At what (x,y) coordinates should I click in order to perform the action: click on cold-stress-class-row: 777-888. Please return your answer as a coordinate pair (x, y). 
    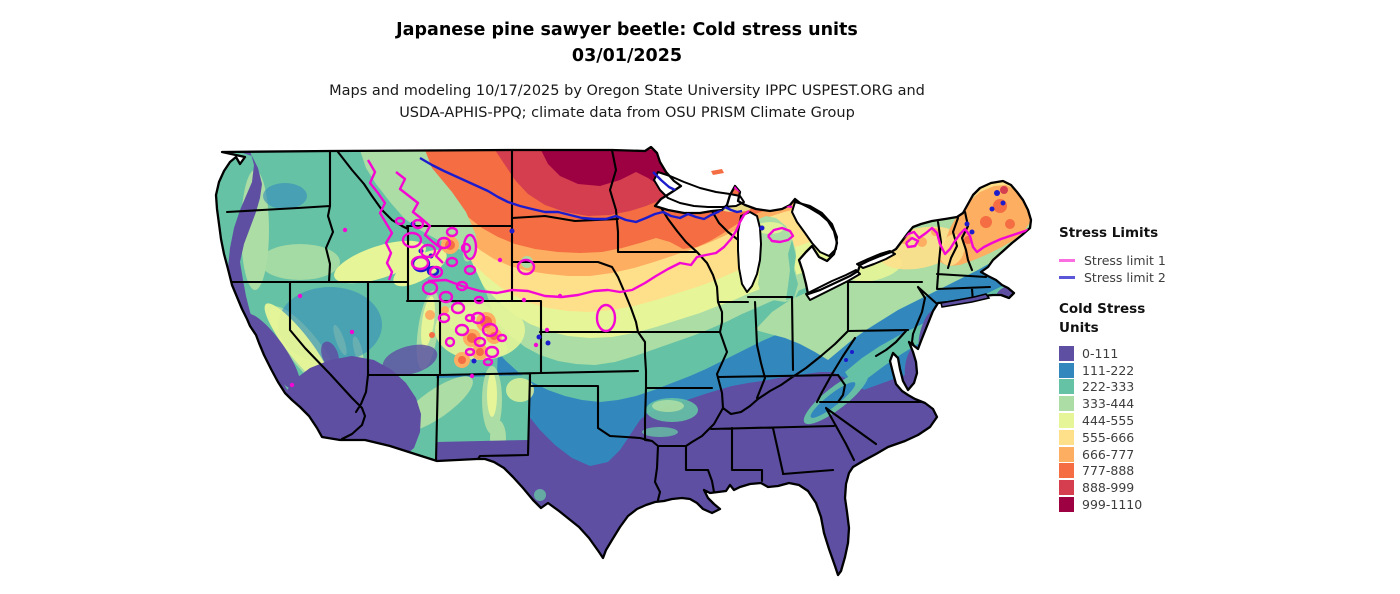
    Looking at the image, I should click on (1124, 471).